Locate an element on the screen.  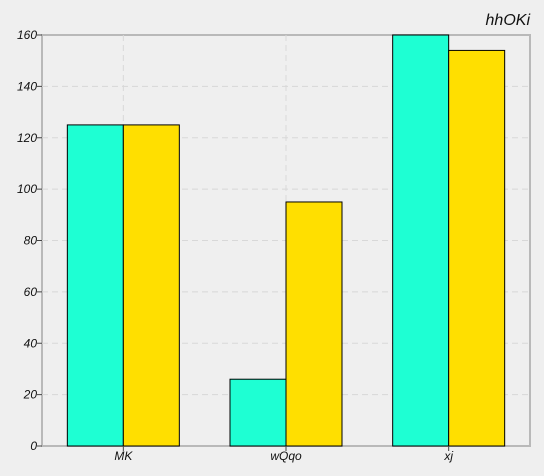
x-tick-label: wQqo is located at coordinates (286, 456).